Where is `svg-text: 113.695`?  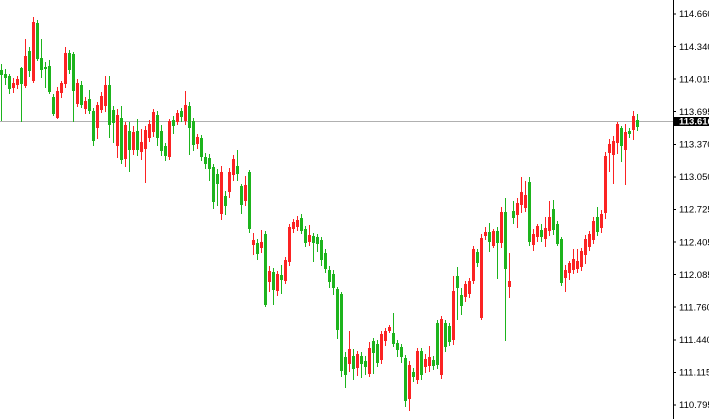 svg-text: 113.695 is located at coordinates (694, 112).